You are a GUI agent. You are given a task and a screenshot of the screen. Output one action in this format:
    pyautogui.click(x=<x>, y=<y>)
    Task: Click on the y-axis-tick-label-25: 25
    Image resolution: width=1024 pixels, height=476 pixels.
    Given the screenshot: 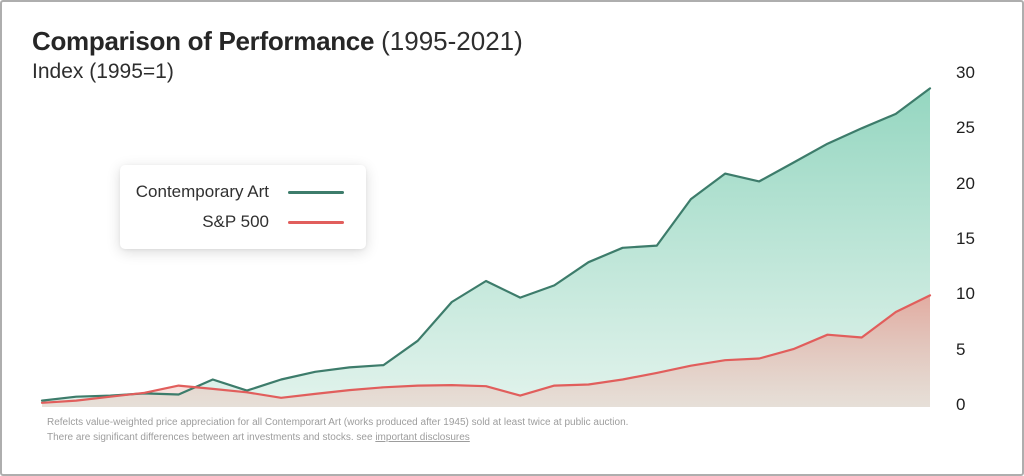 What is the action you would take?
    pyautogui.click(x=965, y=128)
    